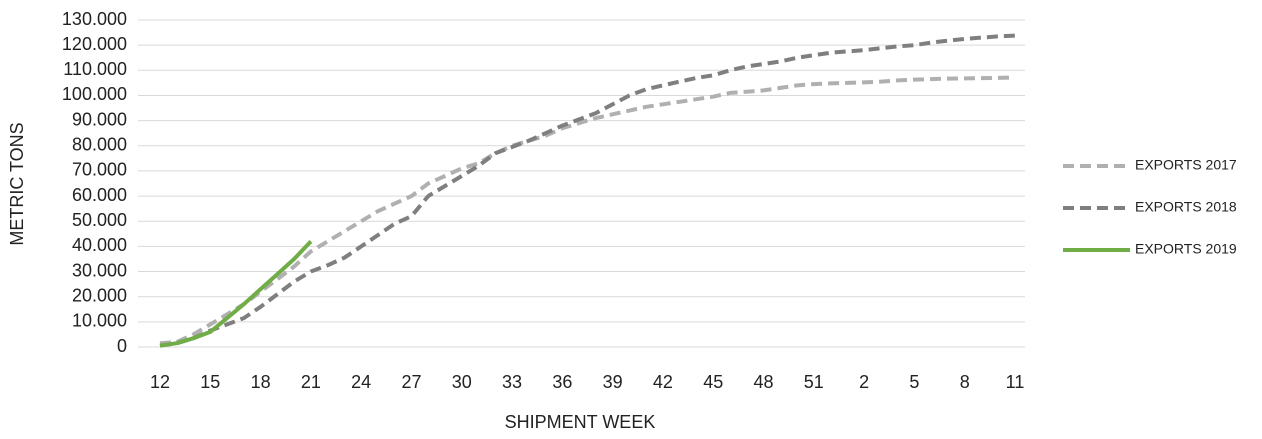 The image size is (1262, 439). What do you see at coordinates (311, 382) in the screenshot?
I see `x-tick-label: 21` at bounding box center [311, 382].